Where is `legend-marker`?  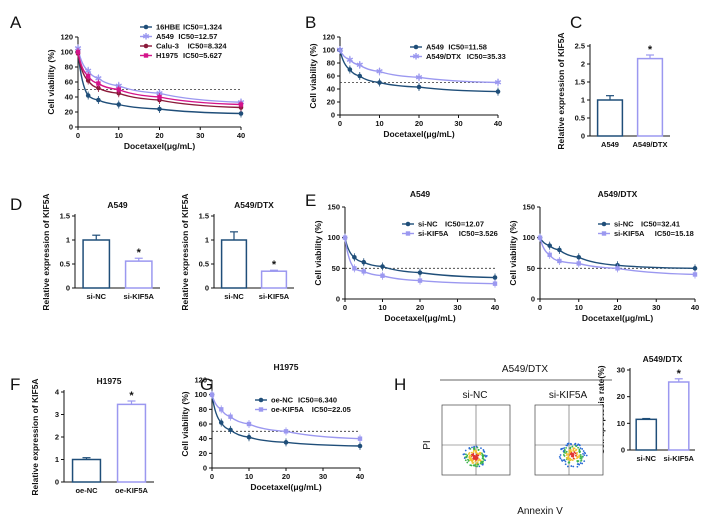
legend-marker is located at coordinates (146, 55).